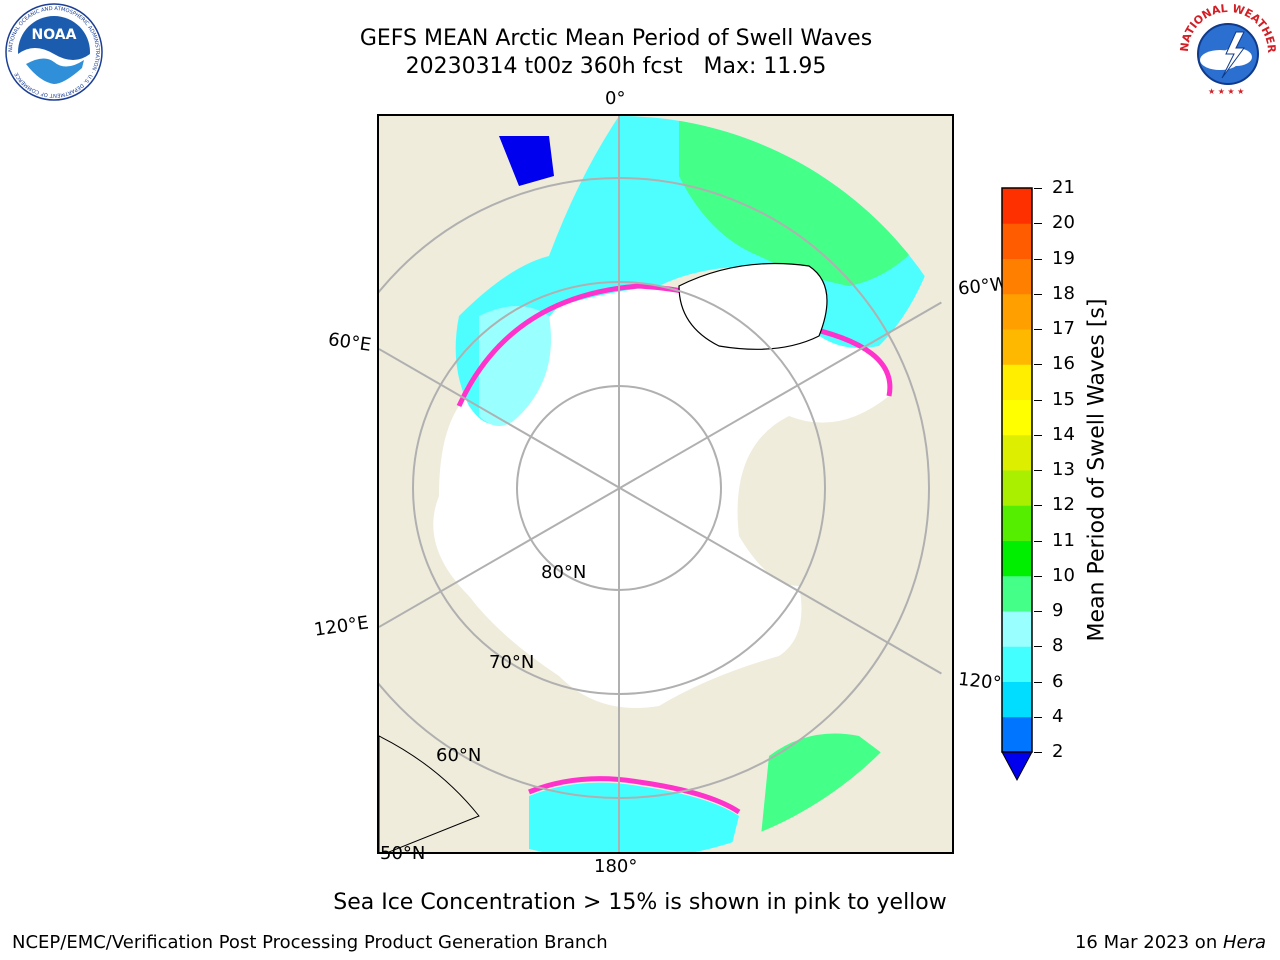 This screenshot has height=960, width=1280. What do you see at coordinates (1058, 716) in the screenshot?
I see `colorbar-tick-label: 4` at bounding box center [1058, 716].